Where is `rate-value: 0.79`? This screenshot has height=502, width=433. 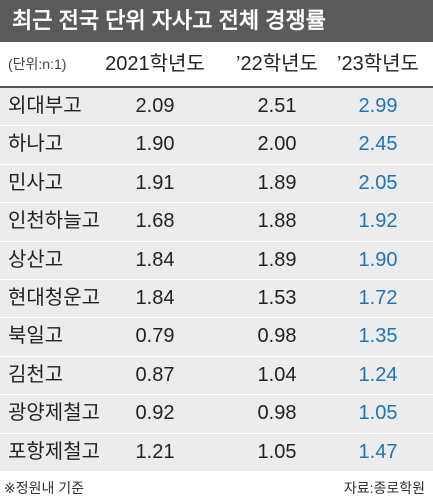 rate-value: 0.79 is located at coordinates (155, 336).